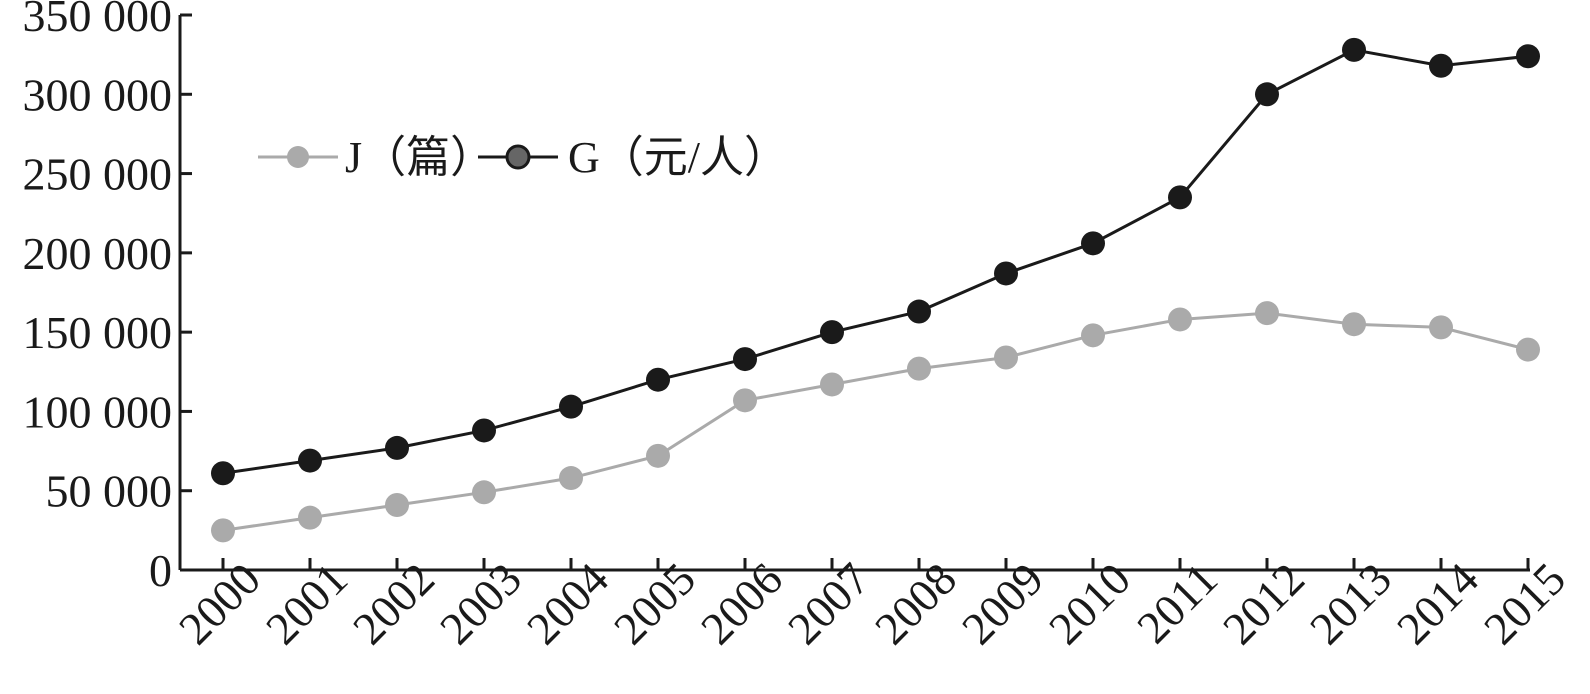 This screenshot has height=694, width=1590. What do you see at coordinates (219, 603) in the screenshot?
I see `x-tick-label: 2000` at bounding box center [219, 603].